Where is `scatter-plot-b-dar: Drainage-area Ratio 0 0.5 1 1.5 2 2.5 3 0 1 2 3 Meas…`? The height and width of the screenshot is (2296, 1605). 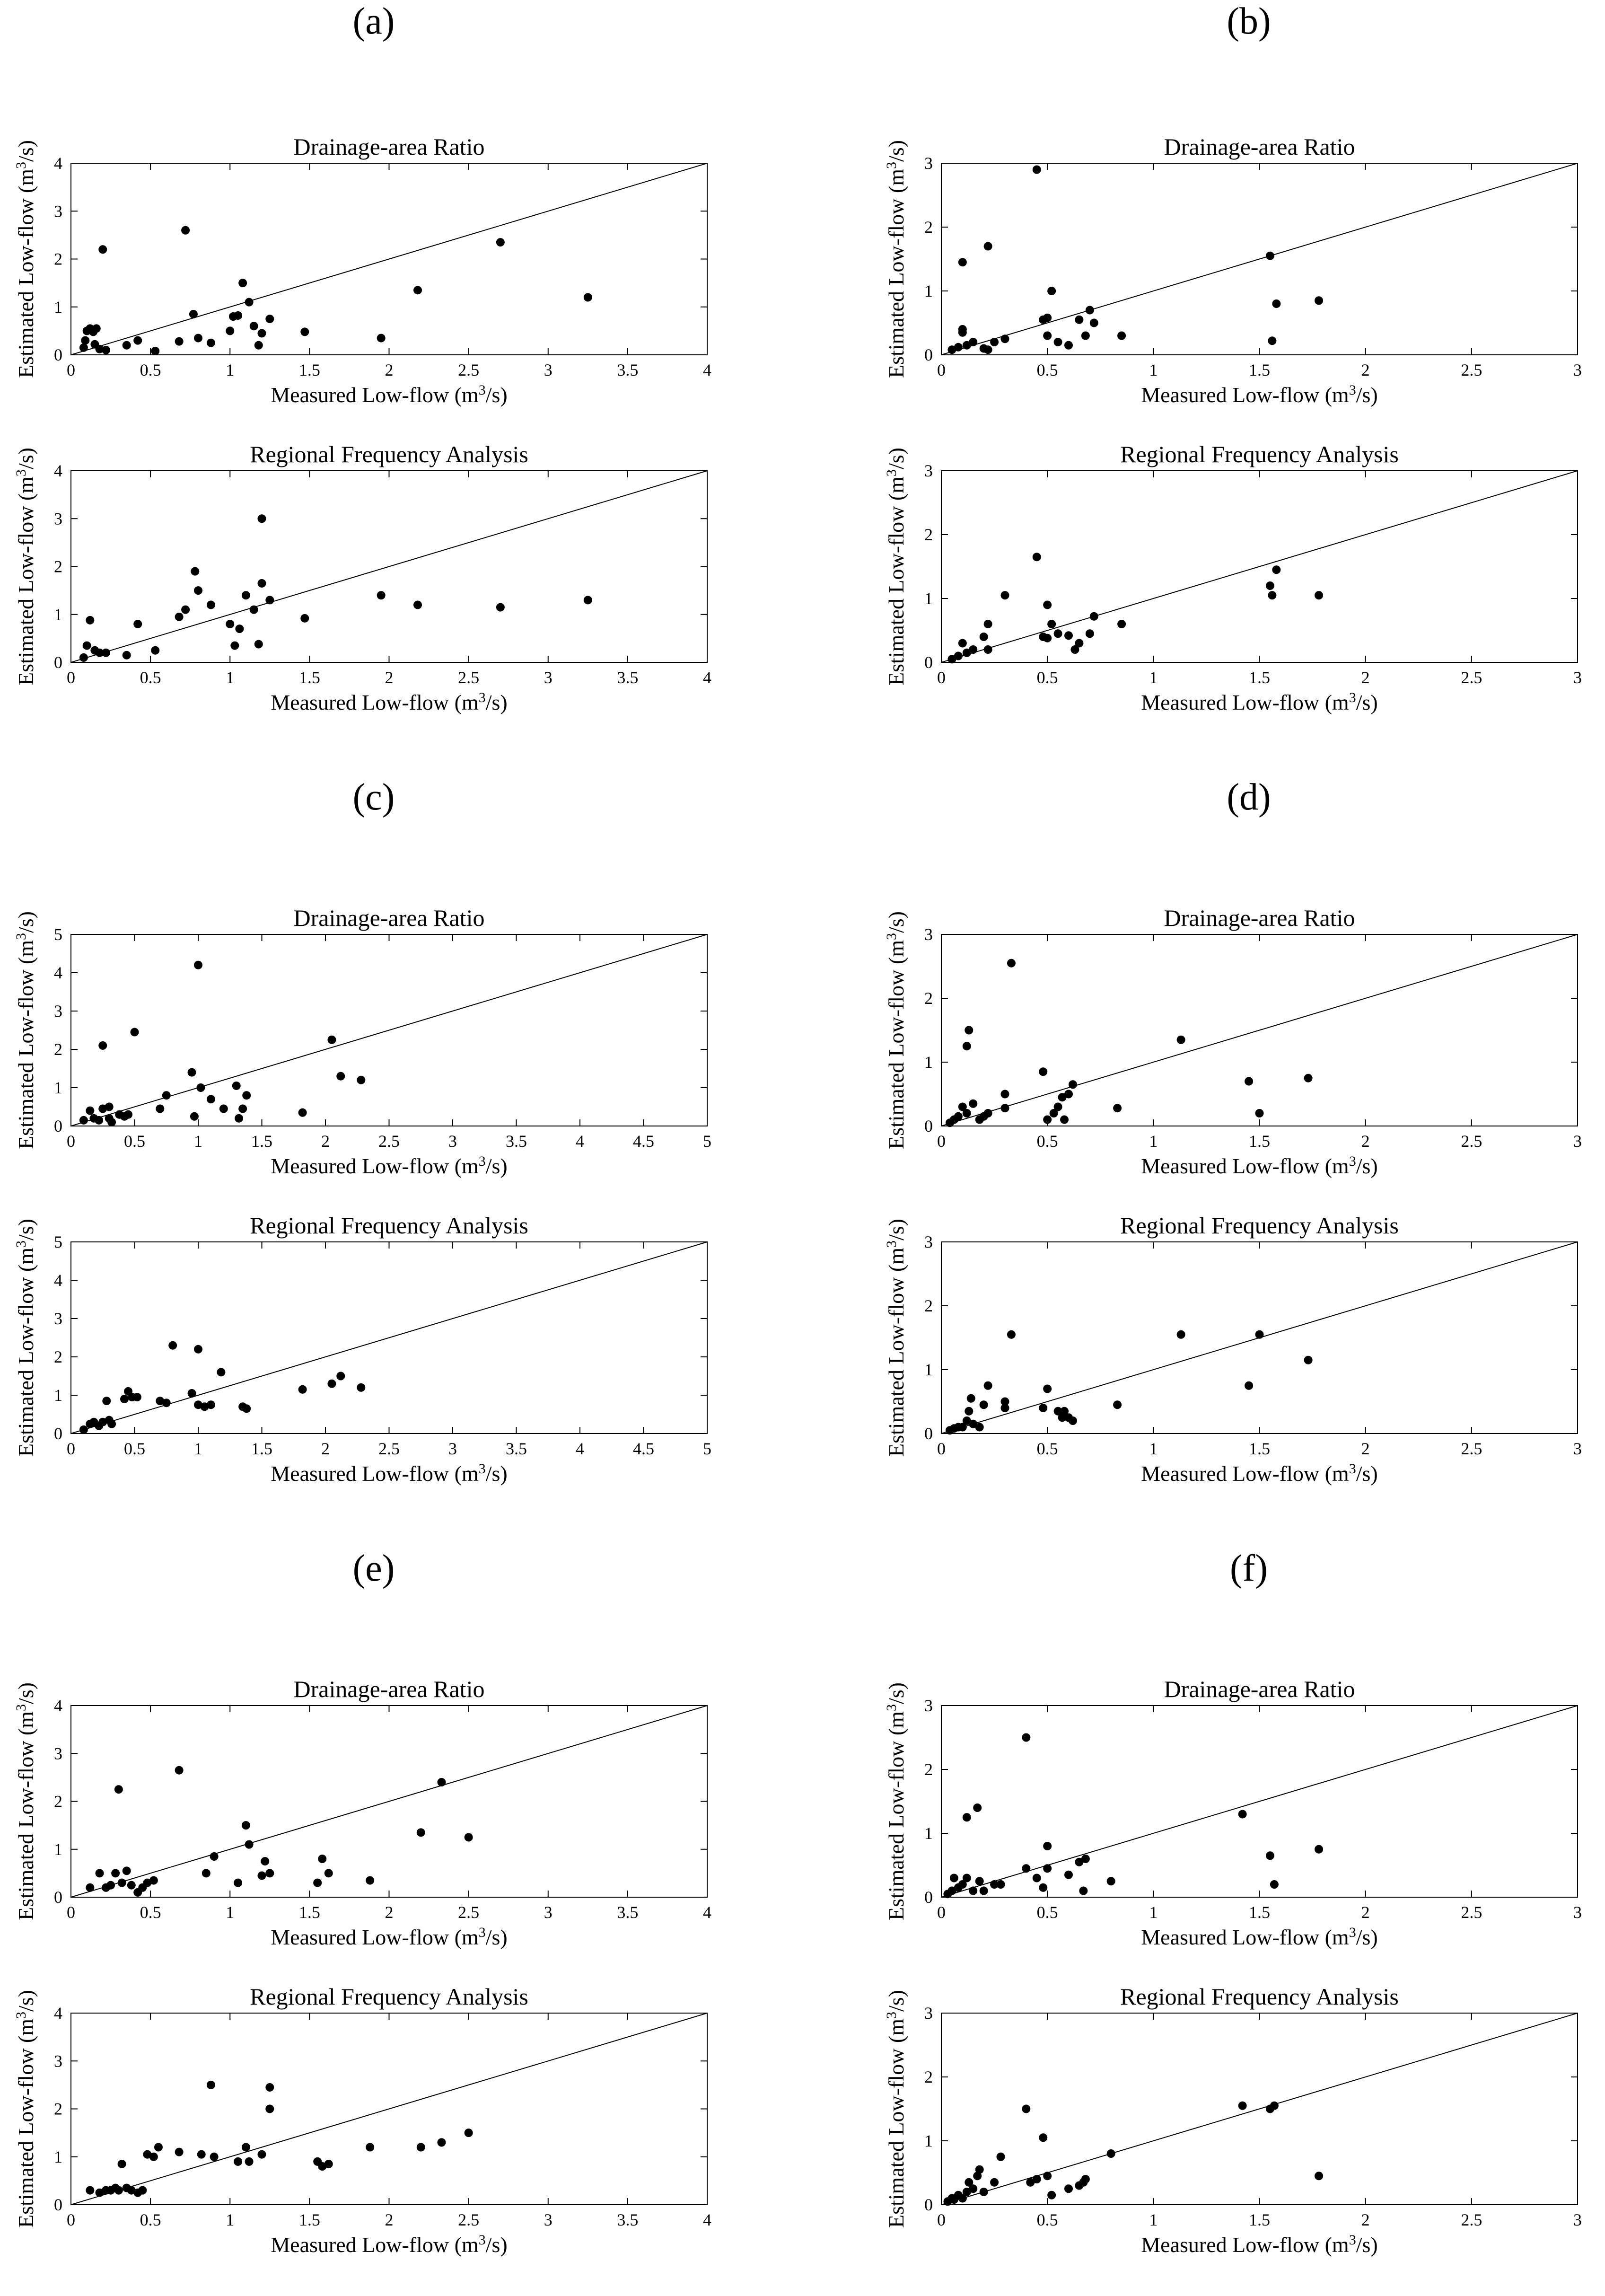
scatter-plot-b-dar: Drainage-area Ratio 0 0.5 1 1.5 2 2.5 3 0 1 2 3 Meas… is located at coordinates (1233, 270).